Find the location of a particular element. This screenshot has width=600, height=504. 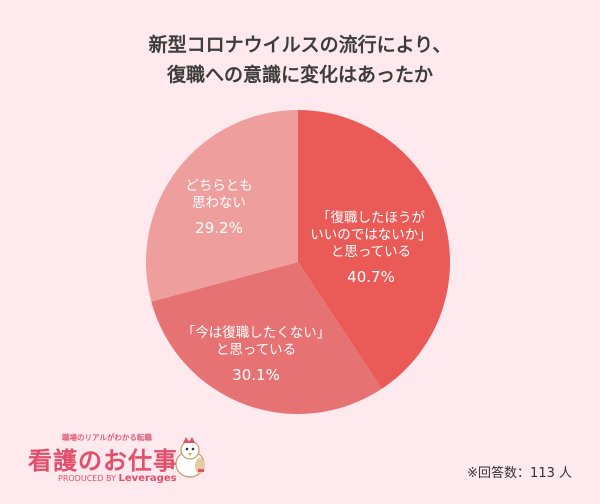

pie-slice-should-return is located at coordinates (374, 249).